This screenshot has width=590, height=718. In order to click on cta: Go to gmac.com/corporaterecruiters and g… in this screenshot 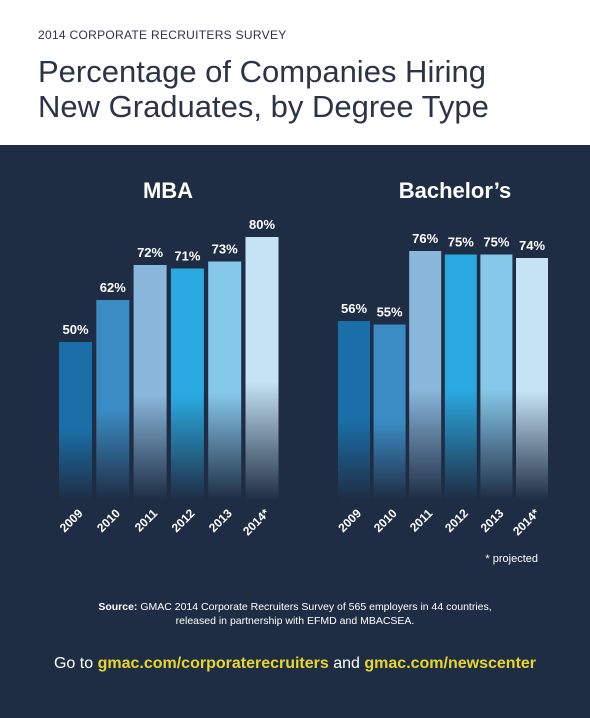, I will do `click(295, 663)`.